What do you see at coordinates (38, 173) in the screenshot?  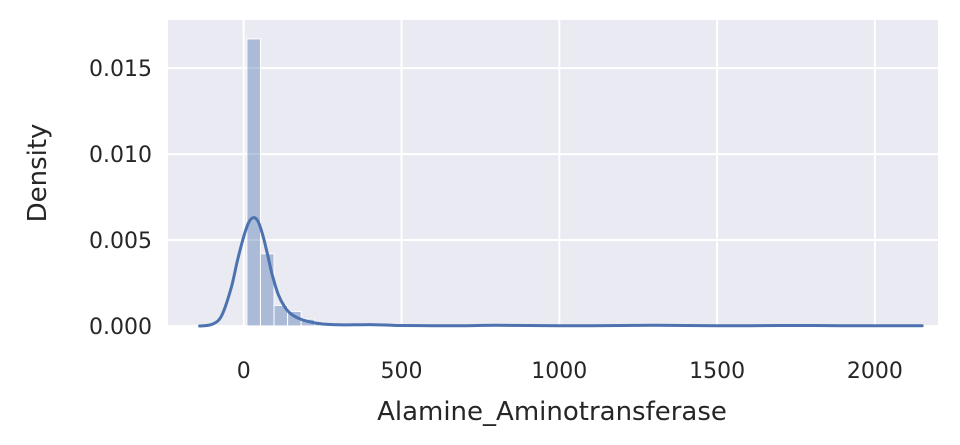 I see `y-axis-label: Density` at bounding box center [38, 173].